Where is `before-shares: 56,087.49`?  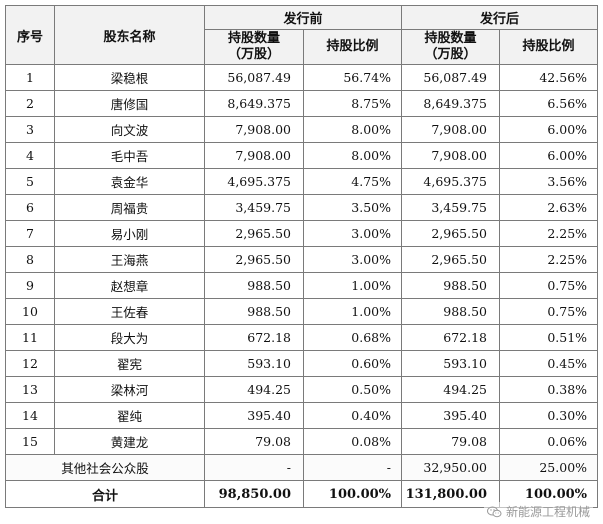 before-shares: 56,087.49 is located at coordinates (254, 77).